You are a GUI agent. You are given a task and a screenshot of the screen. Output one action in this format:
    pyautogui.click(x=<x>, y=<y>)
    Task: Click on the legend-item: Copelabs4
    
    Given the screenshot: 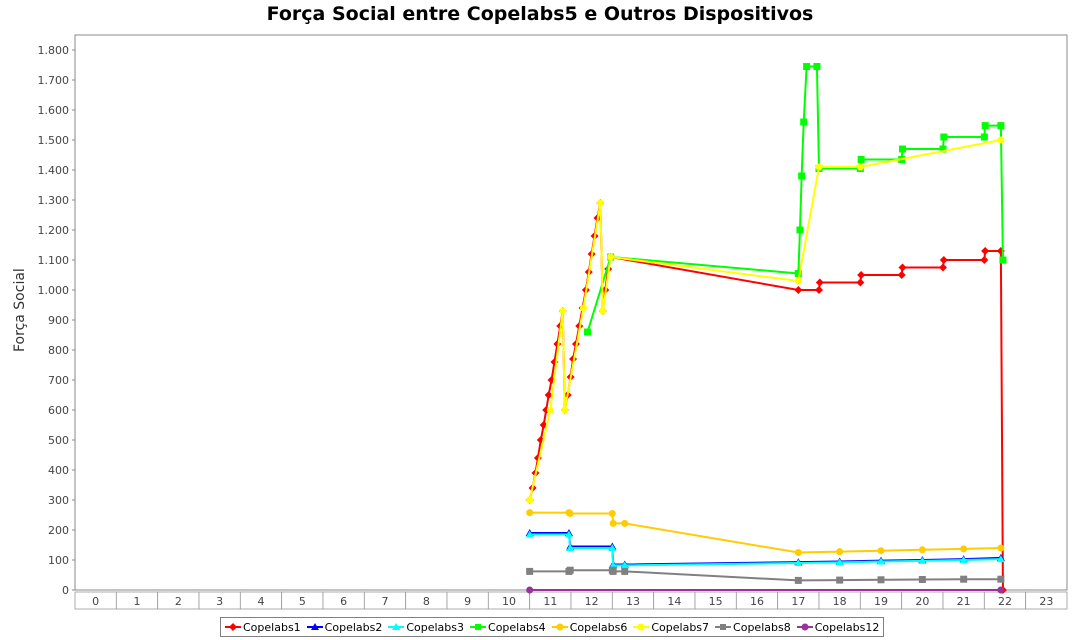 What is the action you would take?
    pyautogui.click(x=508, y=627)
    